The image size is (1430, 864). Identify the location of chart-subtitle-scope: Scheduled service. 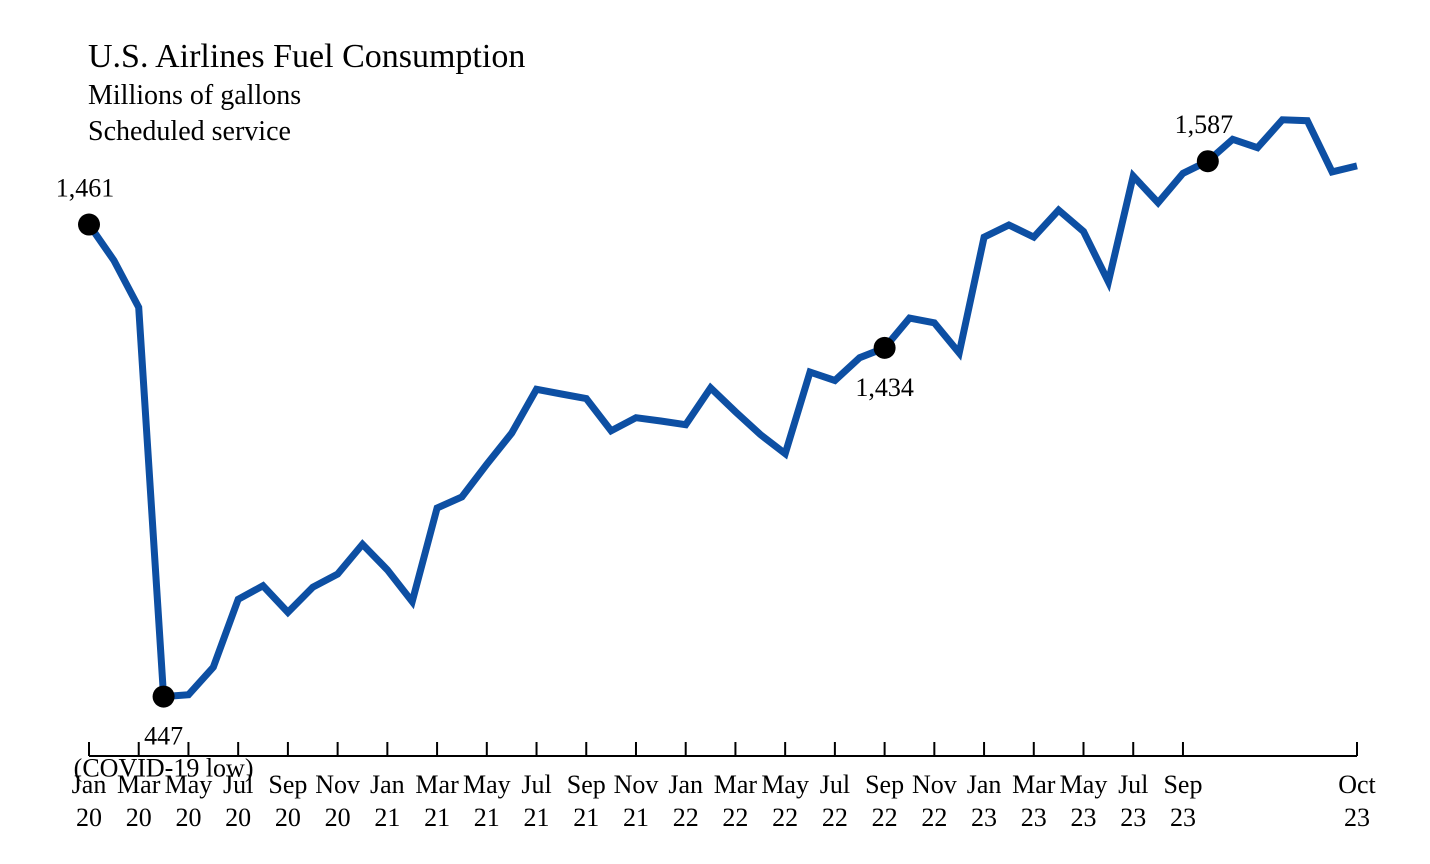
(189, 131).